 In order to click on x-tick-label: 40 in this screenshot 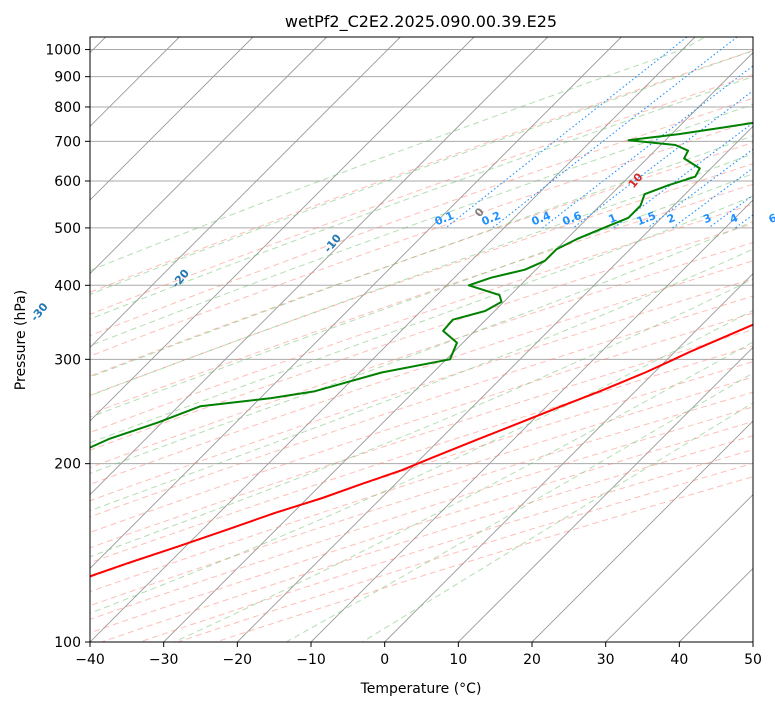, I will do `click(679, 660)`.